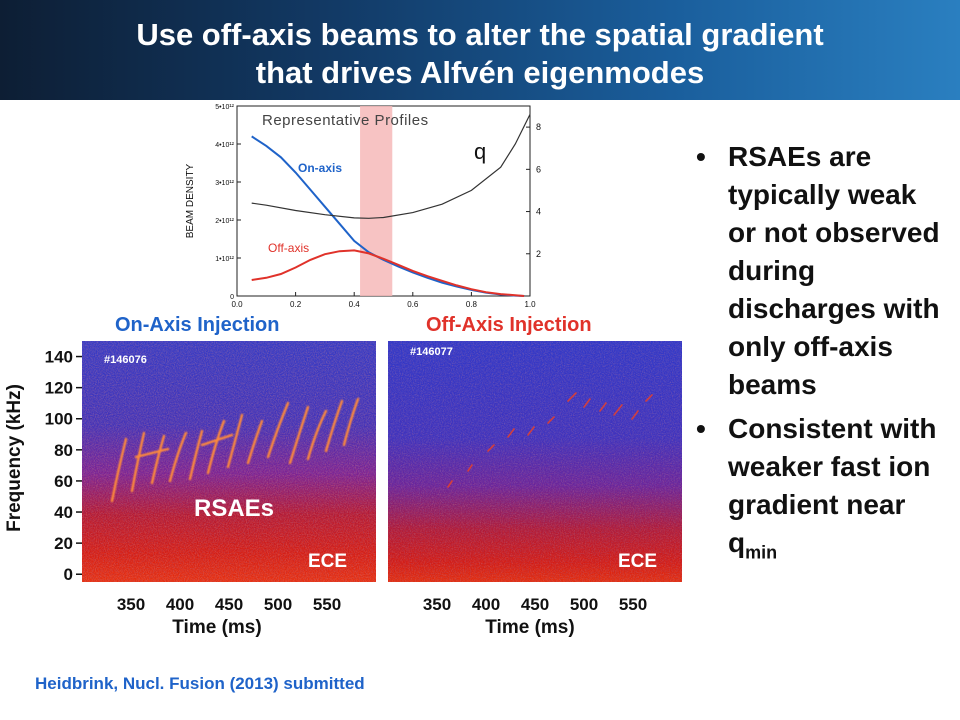  I want to click on off-axis-x-tick-label: 450, so click(535, 604).